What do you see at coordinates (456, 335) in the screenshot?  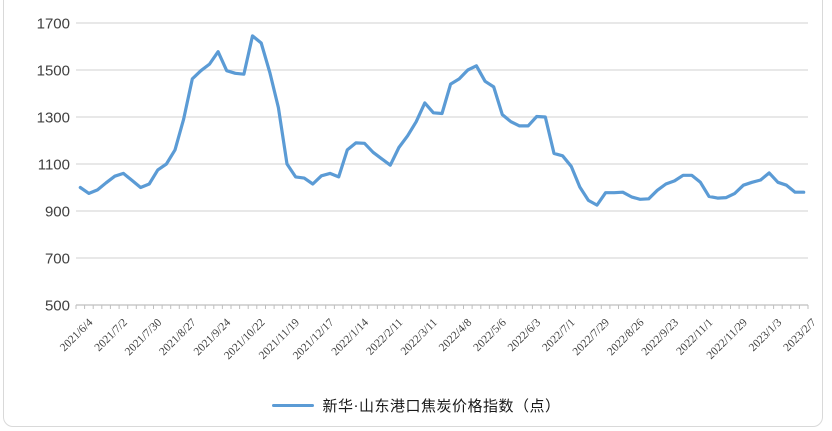 I see `x-axis-label: 2022/4/8` at bounding box center [456, 335].